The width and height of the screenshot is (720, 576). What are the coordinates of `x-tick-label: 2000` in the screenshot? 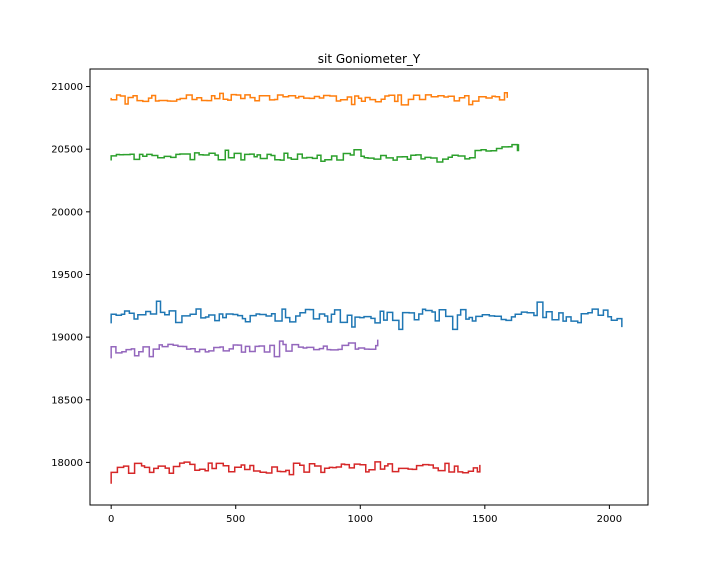 It's located at (609, 519).